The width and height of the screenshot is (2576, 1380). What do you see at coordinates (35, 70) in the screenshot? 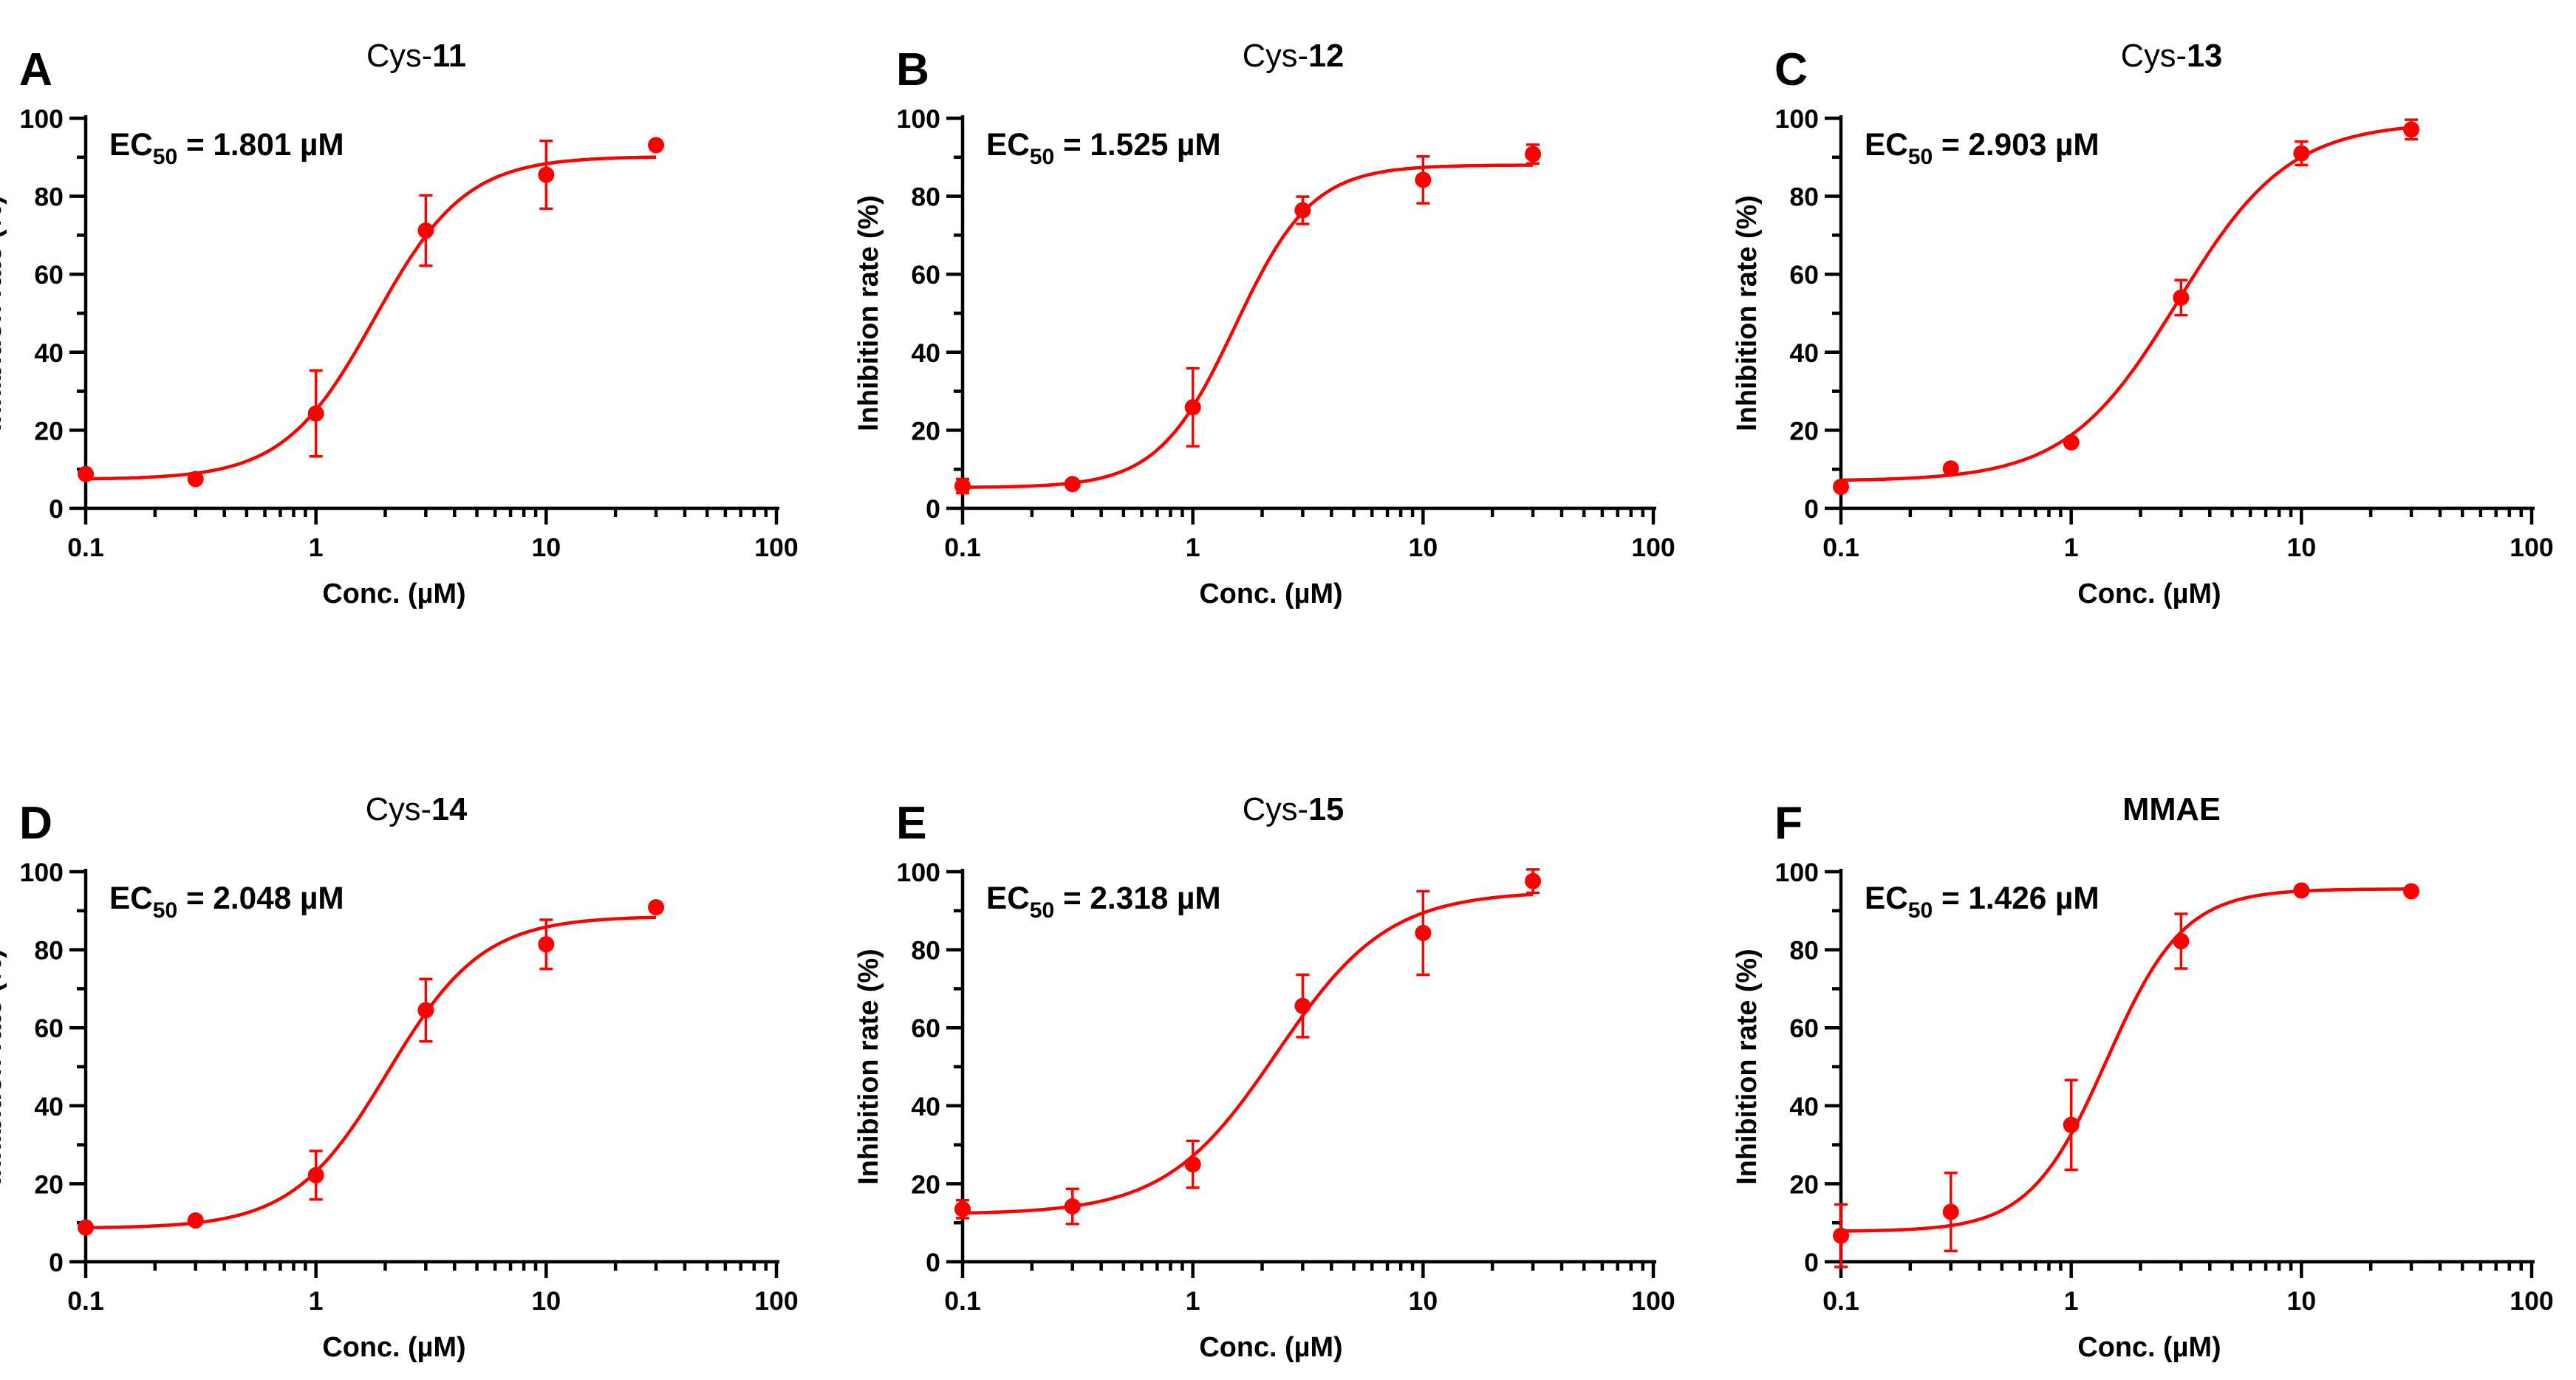
I see `panel-letter: A` at bounding box center [35, 70].